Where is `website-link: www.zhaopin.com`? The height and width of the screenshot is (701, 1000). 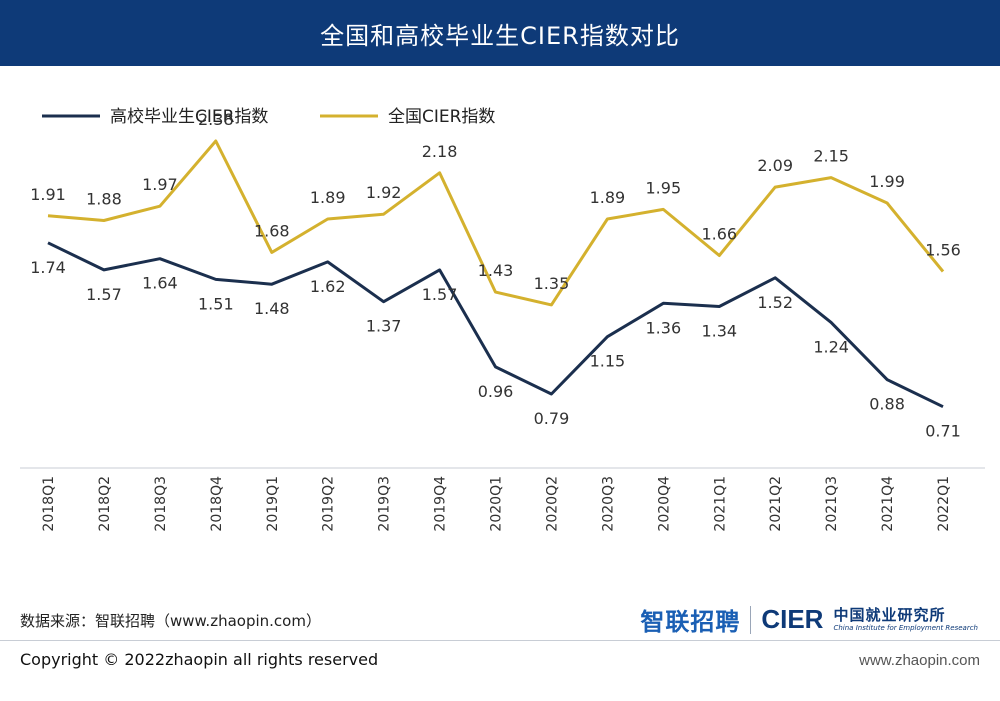 website-link: www.zhaopin.com is located at coordinates (919, 660).